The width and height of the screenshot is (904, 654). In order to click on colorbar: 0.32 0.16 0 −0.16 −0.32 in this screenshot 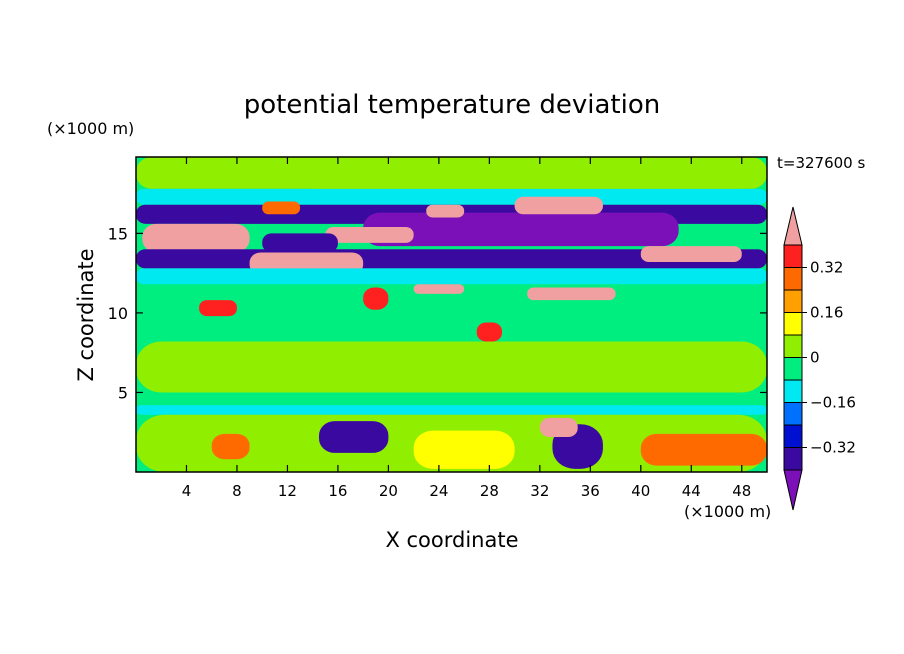, I will do `click(819, 358)`.